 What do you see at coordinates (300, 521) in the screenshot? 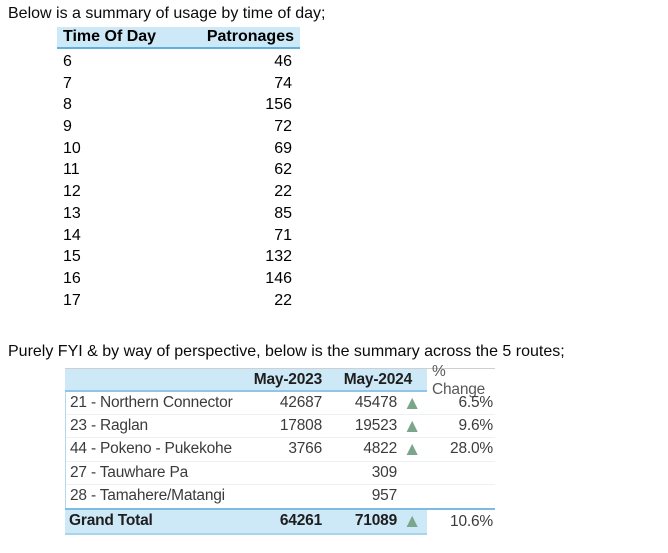
I see `grand-total-may-2023: 64261` at bounding box center [300, 521].